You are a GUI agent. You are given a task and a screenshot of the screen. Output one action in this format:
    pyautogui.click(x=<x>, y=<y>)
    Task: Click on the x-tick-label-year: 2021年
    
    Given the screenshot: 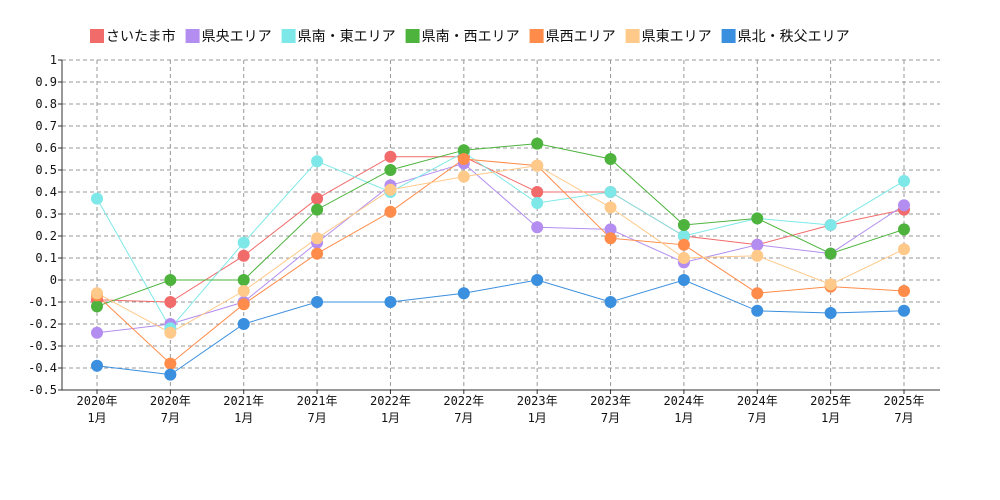 What is the action you would take?
    pyautogui.click(x=243, y=401)
    